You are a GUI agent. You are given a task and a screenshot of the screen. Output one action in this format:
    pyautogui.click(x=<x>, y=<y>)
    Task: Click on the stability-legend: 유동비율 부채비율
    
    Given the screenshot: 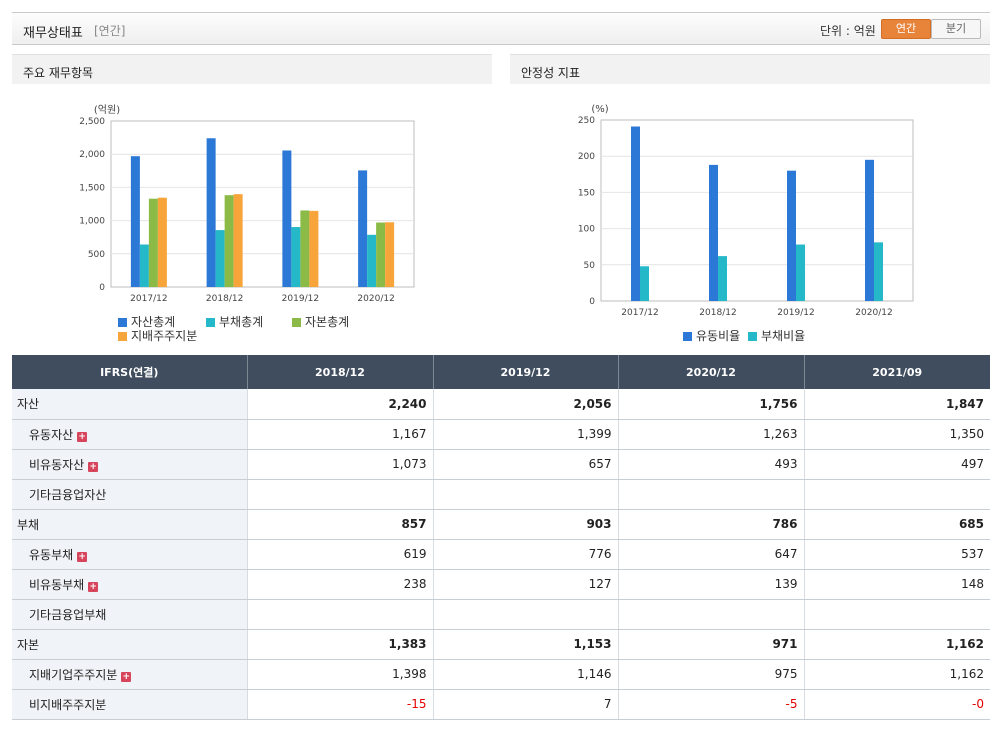 What is the action you would take?
    pyautogui.click(x=783, y=335)
    